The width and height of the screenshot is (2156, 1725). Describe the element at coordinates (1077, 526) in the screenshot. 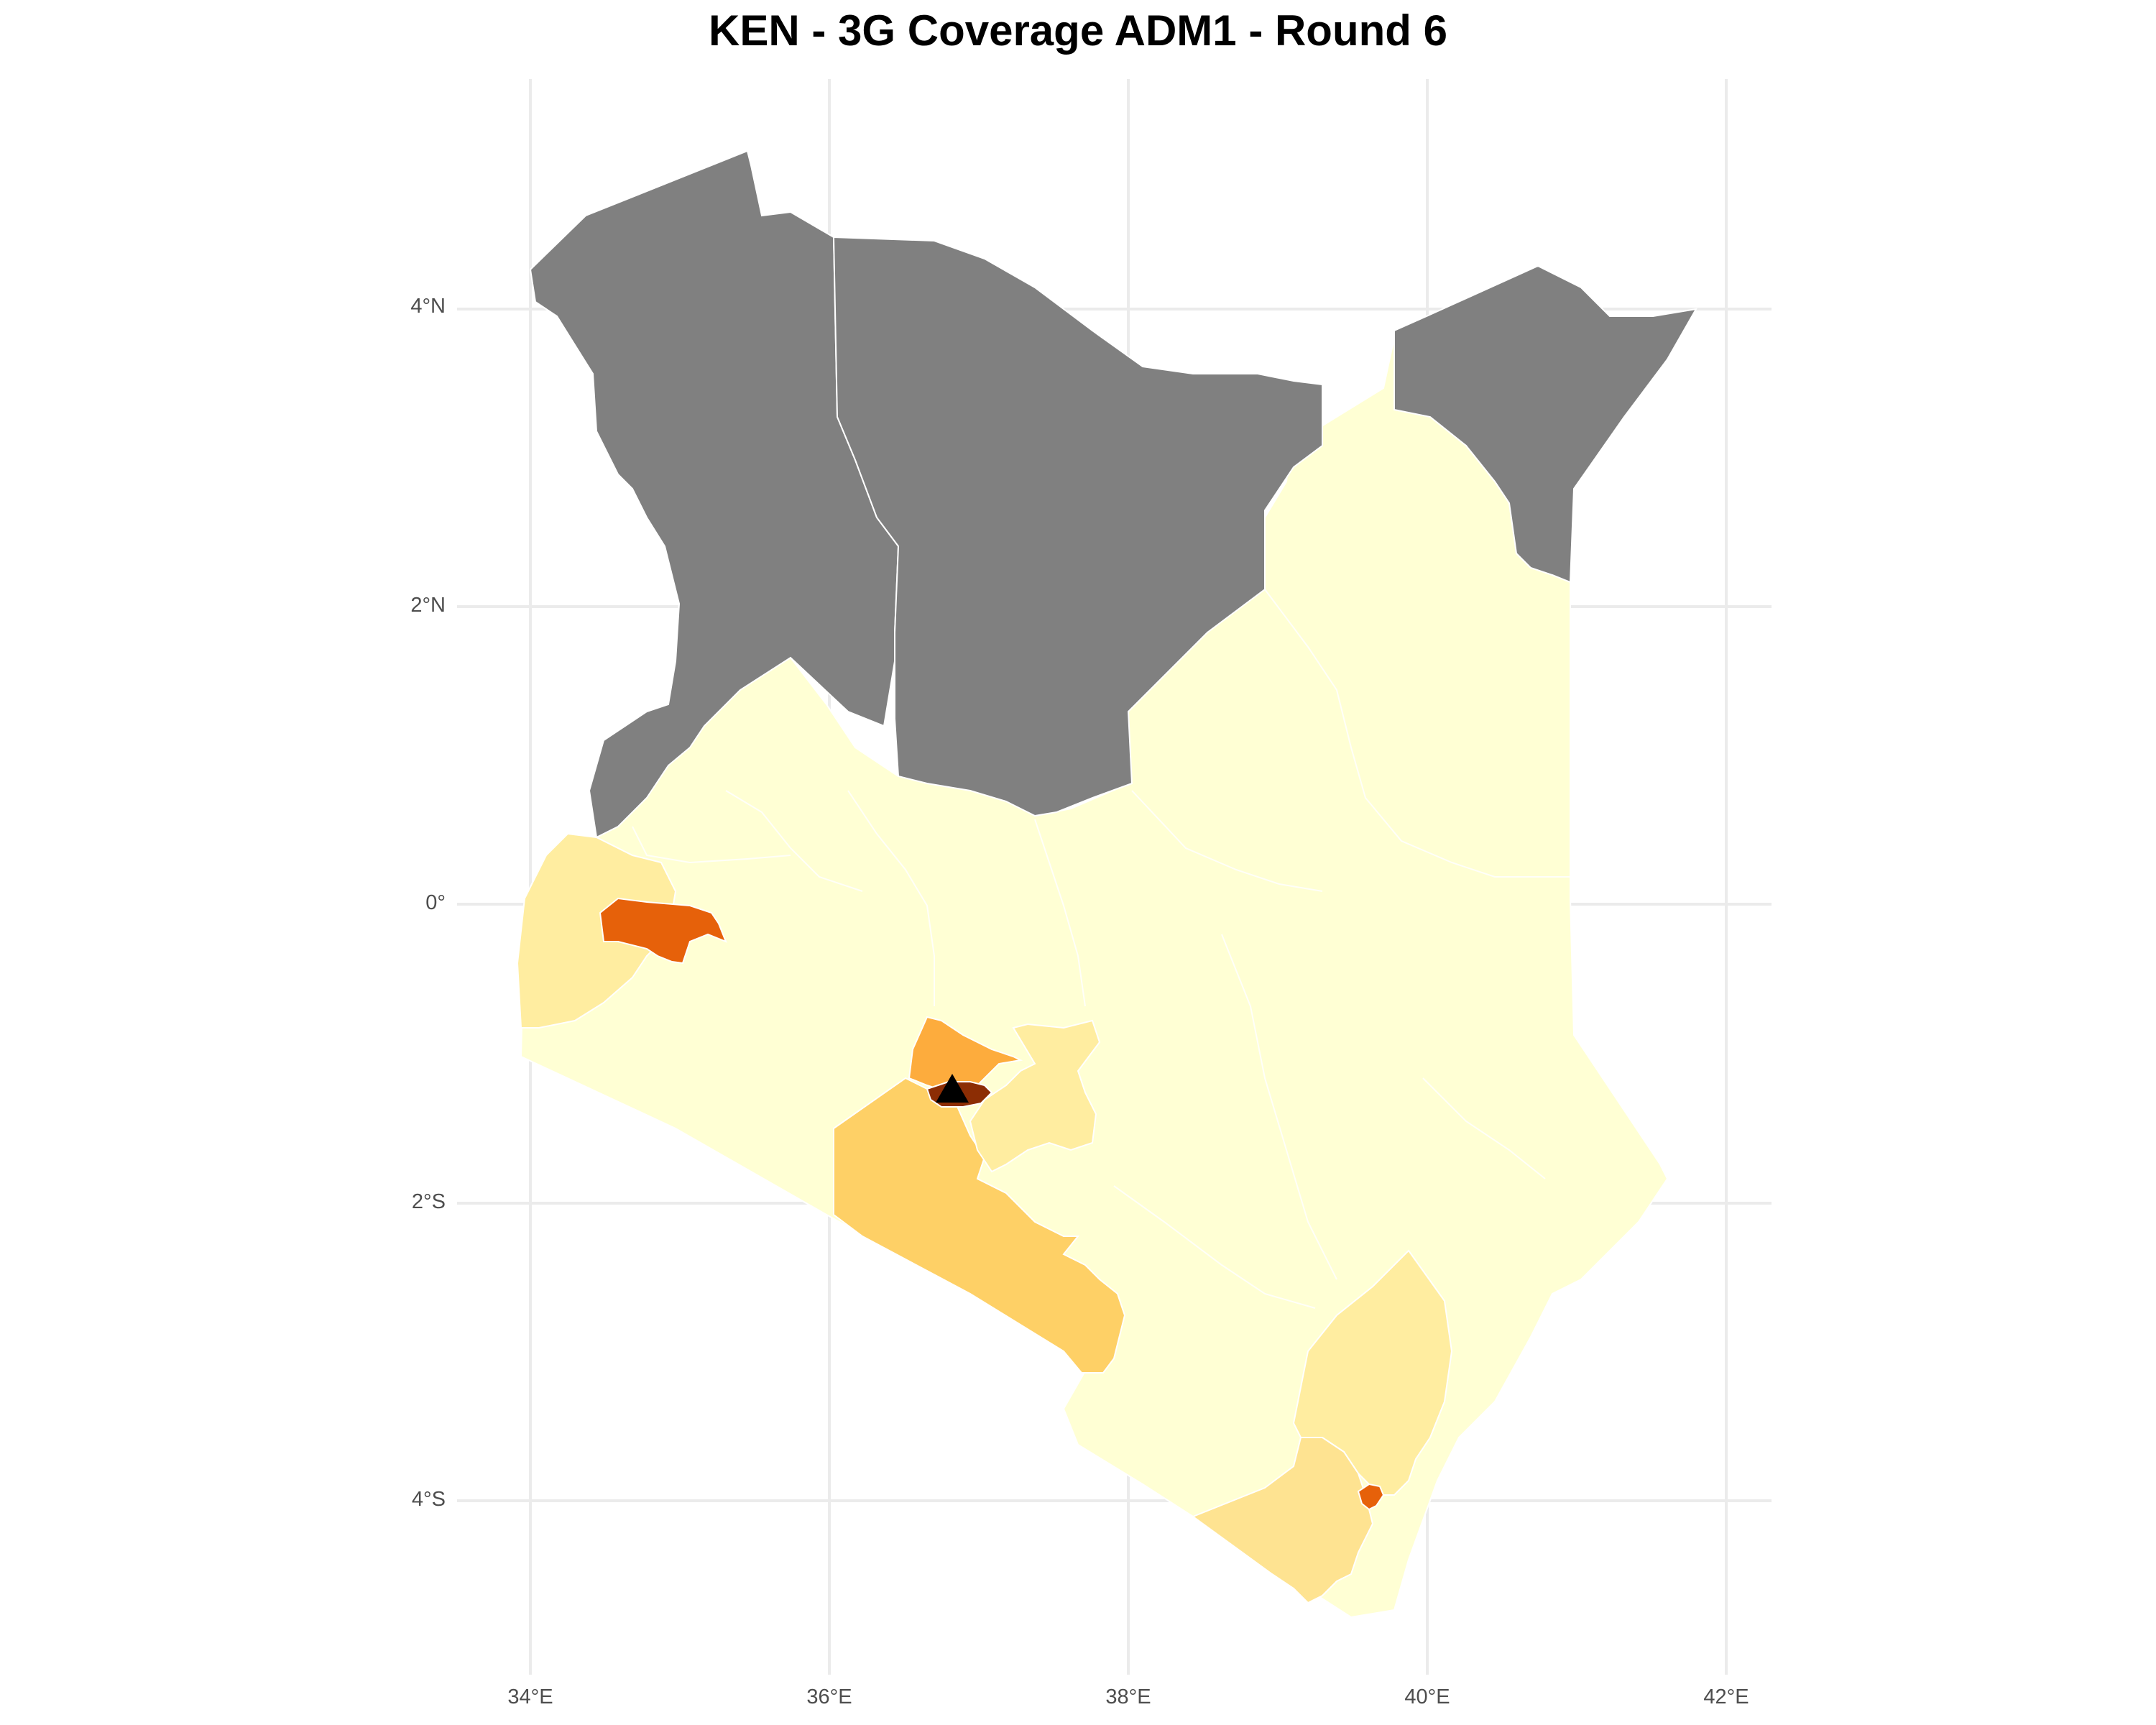

I see `region-north` at that location.